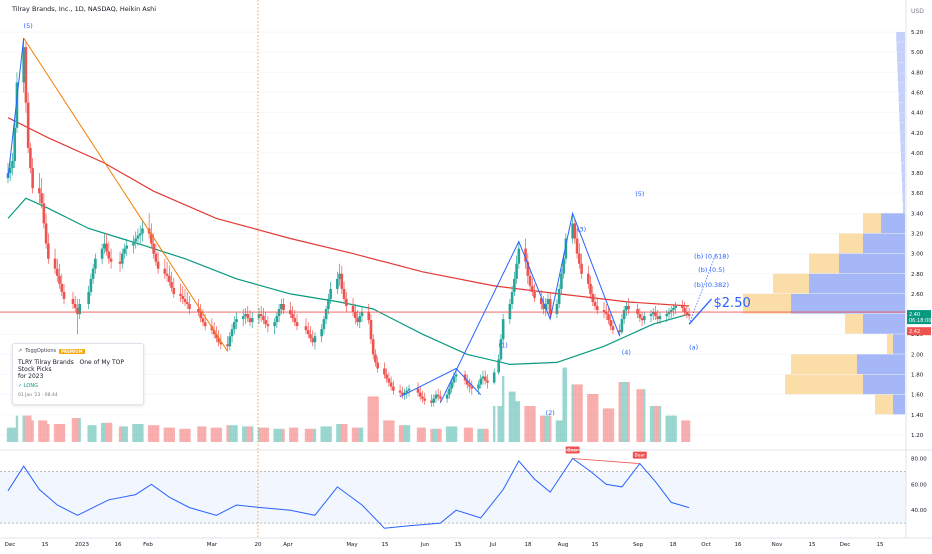 The height and width of the screenshot is (554, 932). What do you see at coordinates (917, 396) in the screenshot?
I see `price-tick-label: 1.60` at bounding box center [917, 396].